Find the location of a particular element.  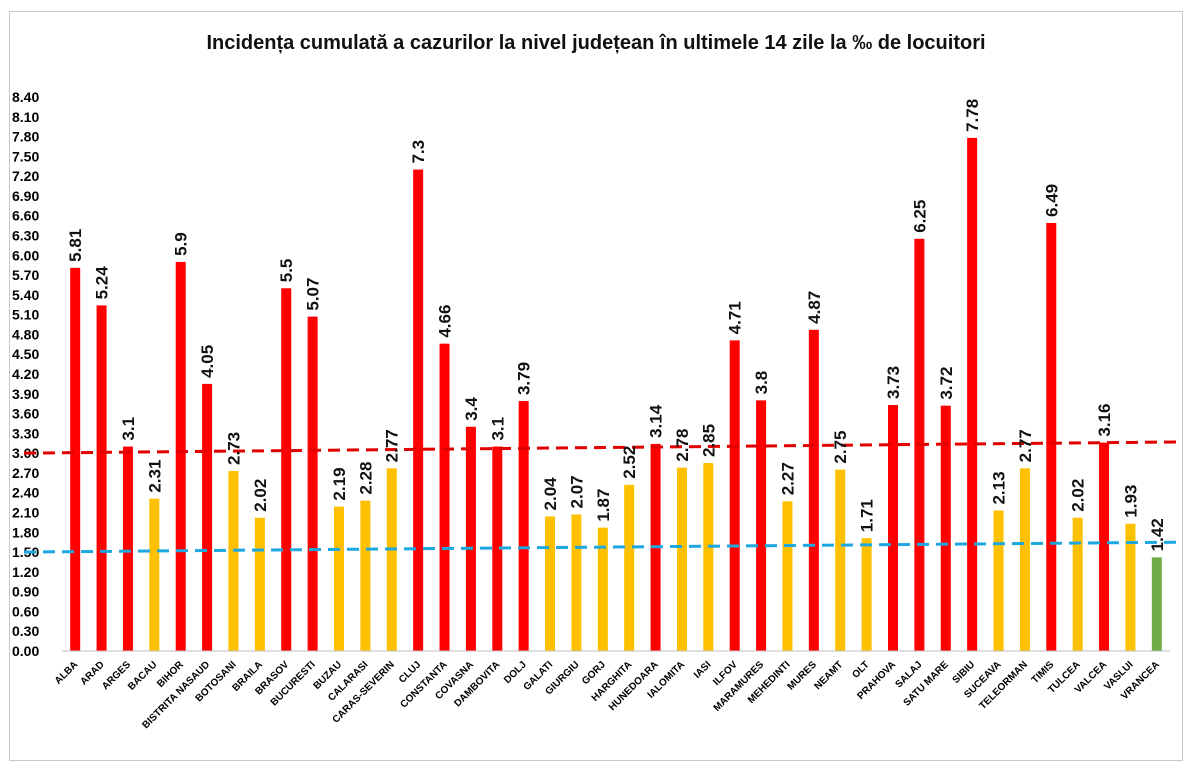

y-tick-label: 6.30 is located at coordinates (25, 236).